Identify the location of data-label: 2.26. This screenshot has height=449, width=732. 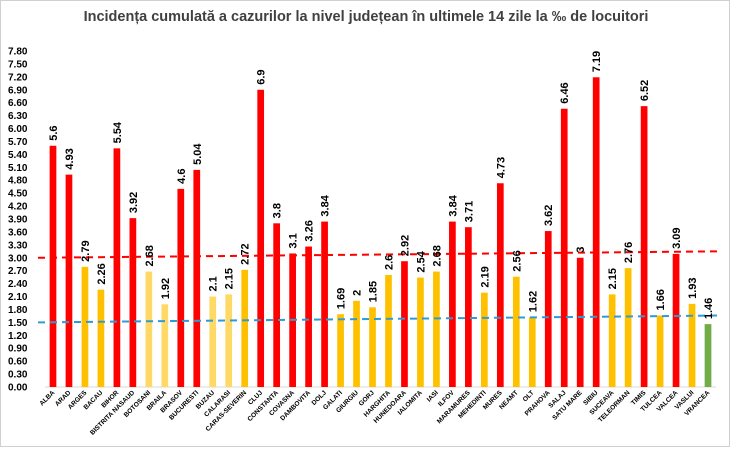
(102, 273).